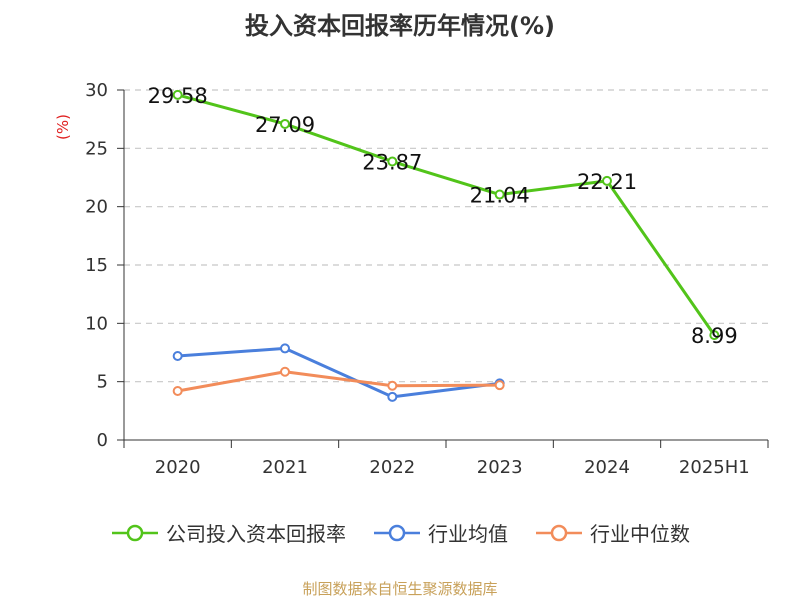 The image size is (800, 600). I want to click on legend-swatch-company, so click(135, 532).